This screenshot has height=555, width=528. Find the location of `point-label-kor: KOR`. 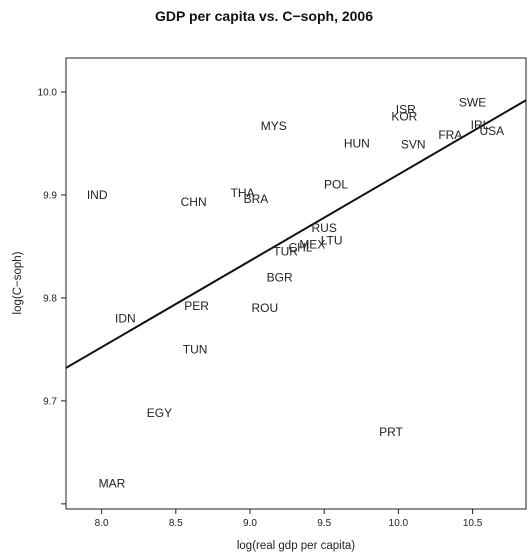

point-label-kor: KOR is located at coordinates (404, 117).